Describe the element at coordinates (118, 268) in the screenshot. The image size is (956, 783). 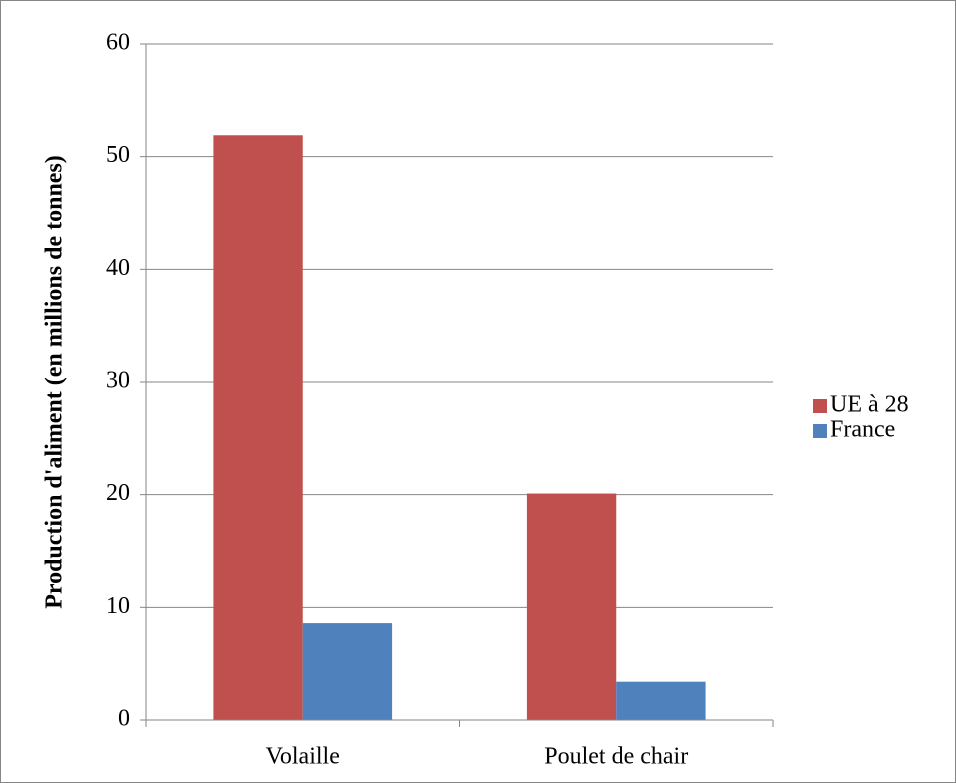
I see `y-tick-label: 40` at that location.